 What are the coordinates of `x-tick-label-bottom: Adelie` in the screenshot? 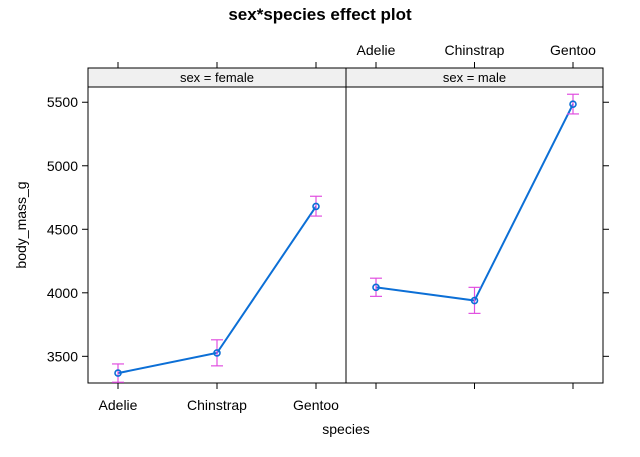 It's located at (118, 405).